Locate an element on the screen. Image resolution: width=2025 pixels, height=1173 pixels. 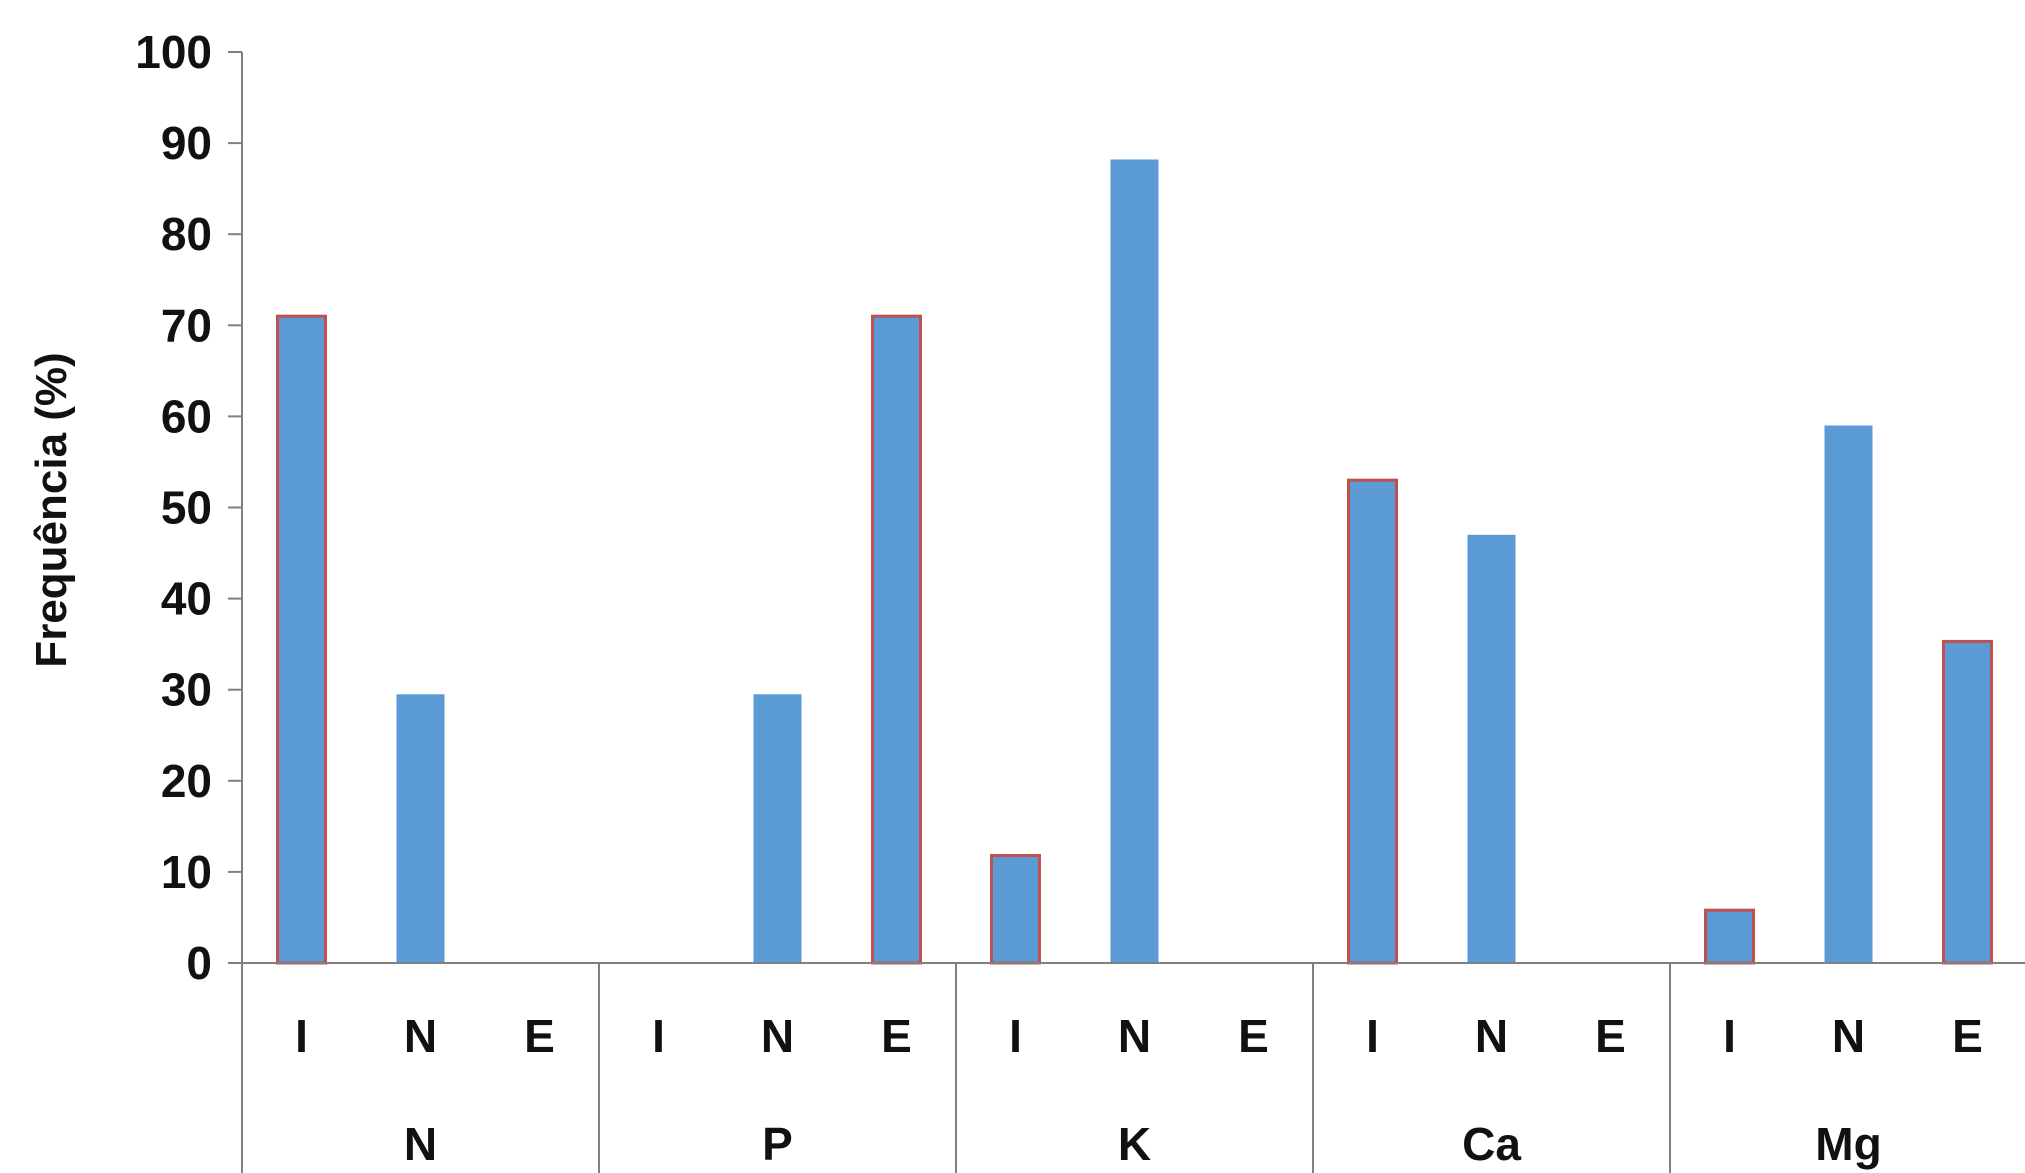
y-tick-label: 40 is located at coordinates (186, 599).